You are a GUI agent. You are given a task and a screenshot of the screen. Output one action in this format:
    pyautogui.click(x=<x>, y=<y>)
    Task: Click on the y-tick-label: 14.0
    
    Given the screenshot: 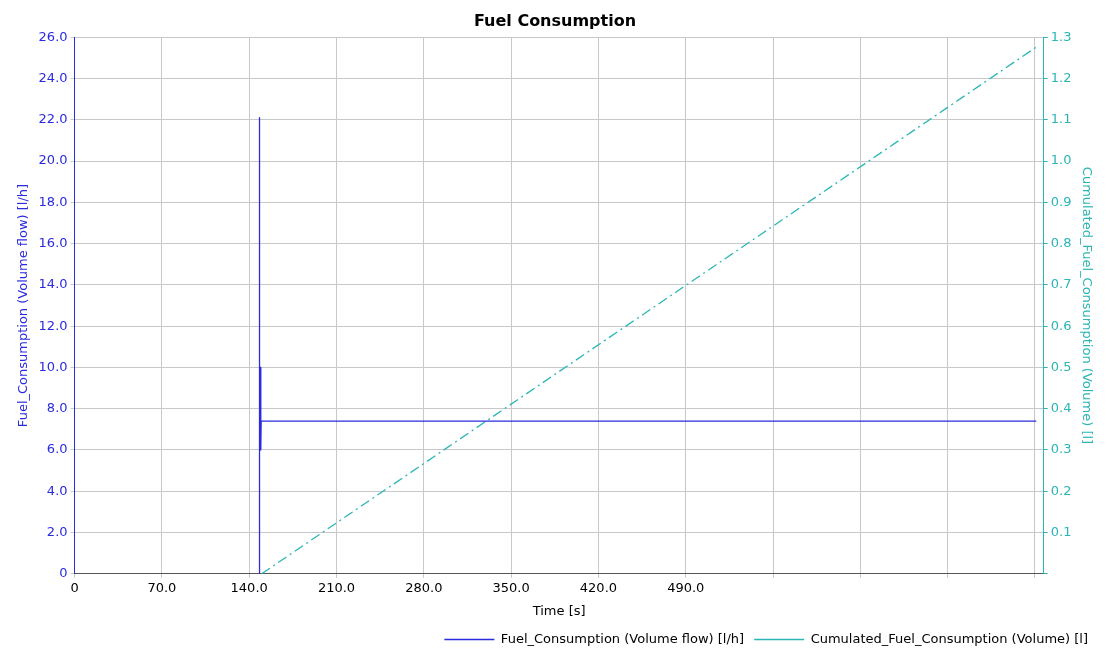 What is the action you would take?
    pyautogui.click(x=53, y=284)
    